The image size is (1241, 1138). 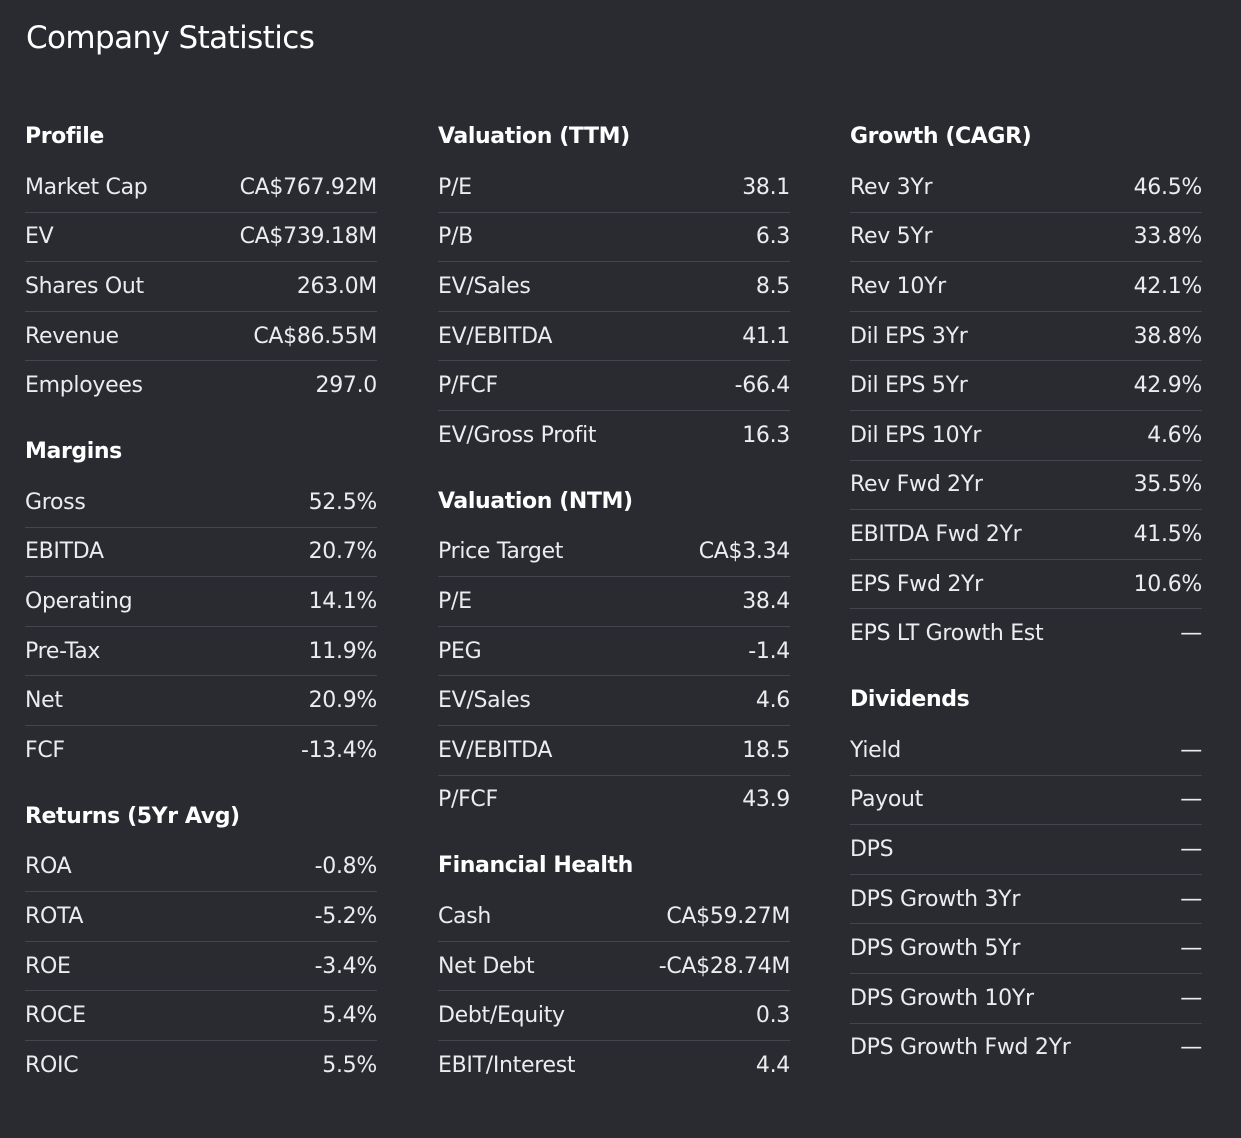 What do you see at coordinates (614, 435) in the screenshot?
I see `stat-row: EV/Gross Profit 16.3` at bounding box center [614, 435].